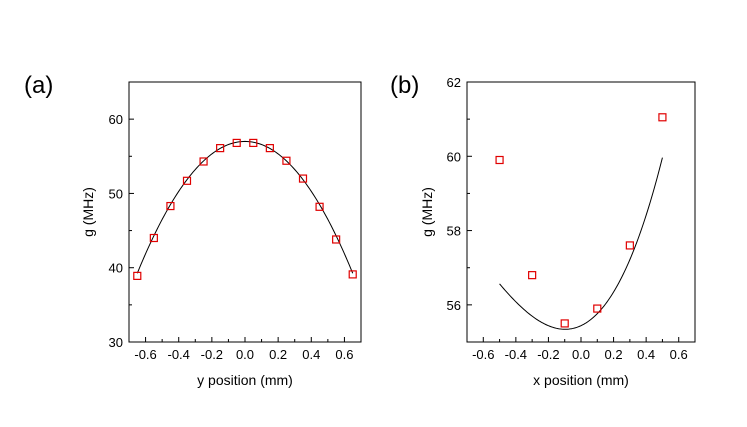 The width and height of the screenshot is (747, 427). I want to click on y-tick-label: 56, so click(454, 305).